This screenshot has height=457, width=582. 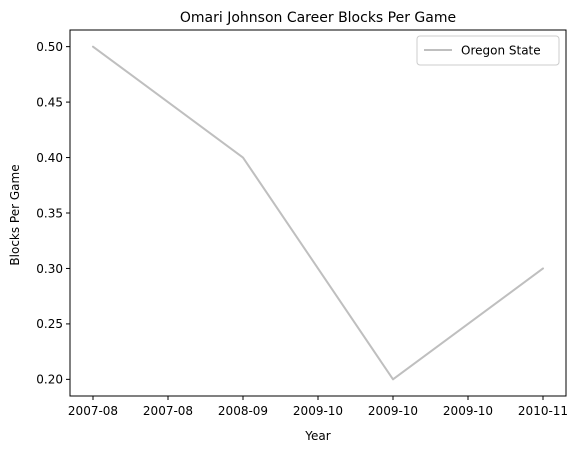 What do you see at coordinates (15, 214) in the screenshot?
I see `y-axis-label: Blocks Per Game` at bounding box center [15, 214].